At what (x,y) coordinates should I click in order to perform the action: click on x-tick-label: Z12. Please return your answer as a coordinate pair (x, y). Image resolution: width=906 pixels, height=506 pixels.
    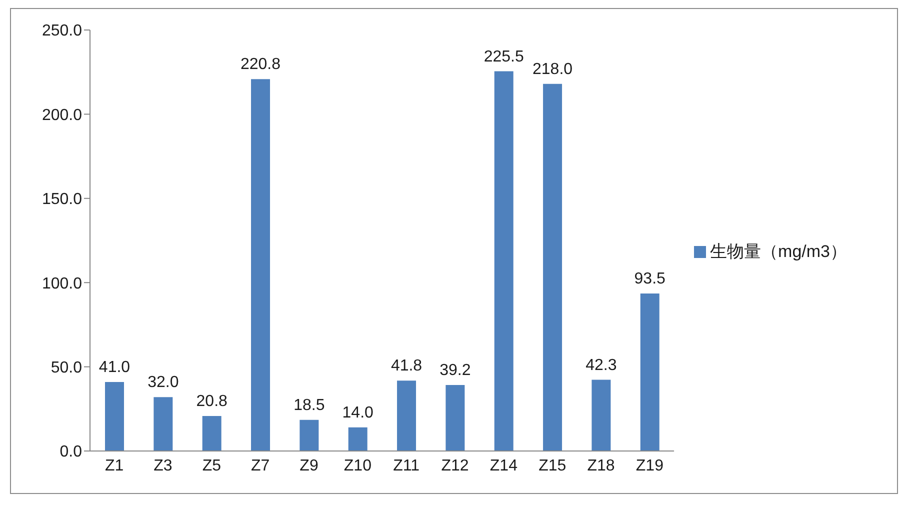
    Looking at the image, I should click on (455, 465).